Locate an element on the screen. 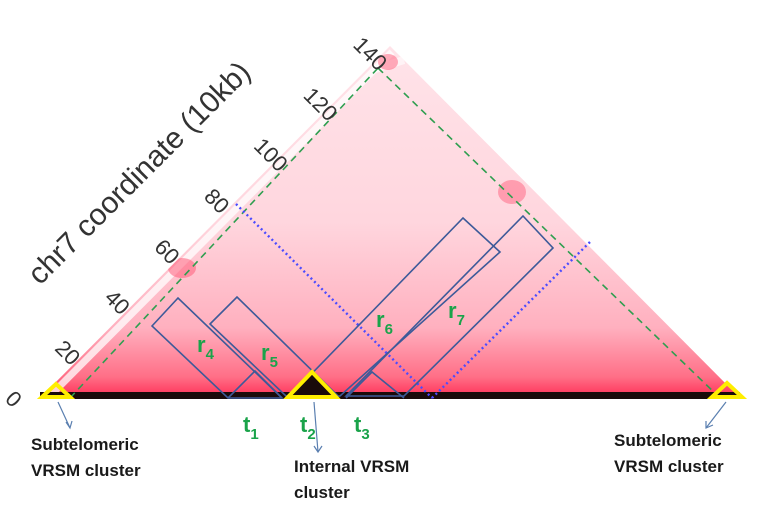 This screenshot has height=514, width=769. right-cluster-line1: Subtelomeric is located at coordinates (668, 440).